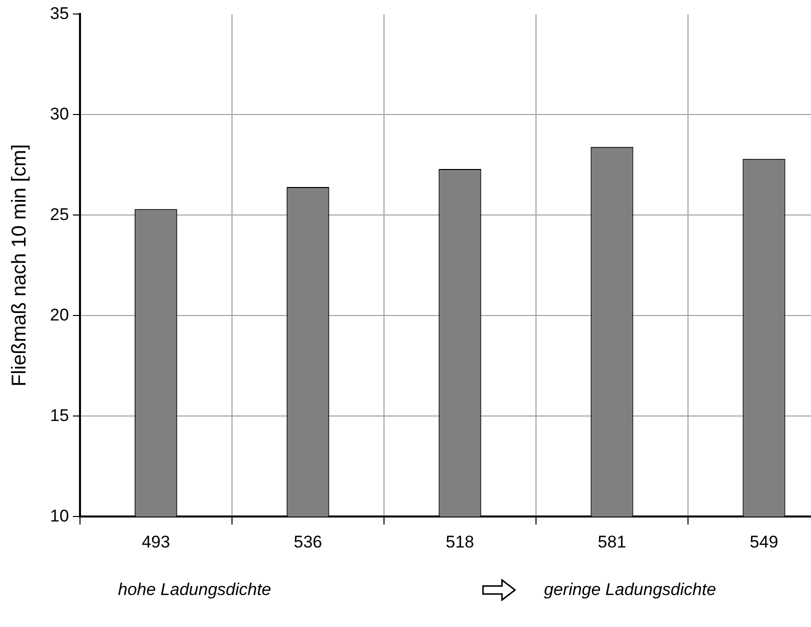 This screenshot has width=811, height=627. I want to click on y-tick-label: 15, so click(59, 415).